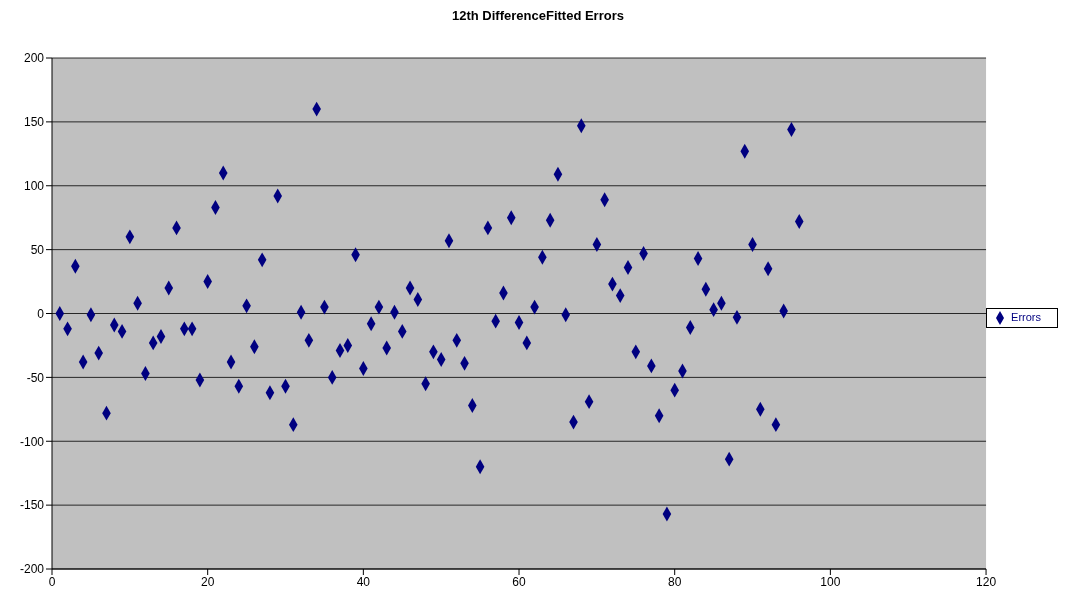  What do you see at coordinates (986, 581) in the screenshot?
I see `x-tick-label: 120` at bounding box center [986, 581].